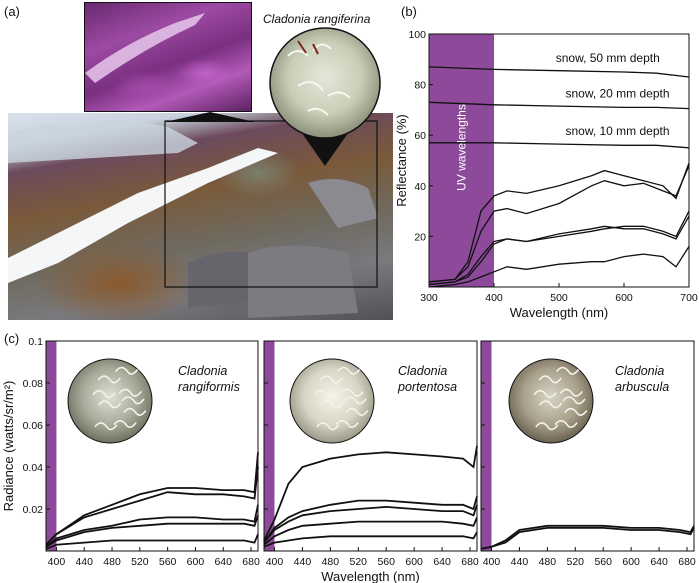  I want to click on y-tick-label: 0.08, so click(33, 384).